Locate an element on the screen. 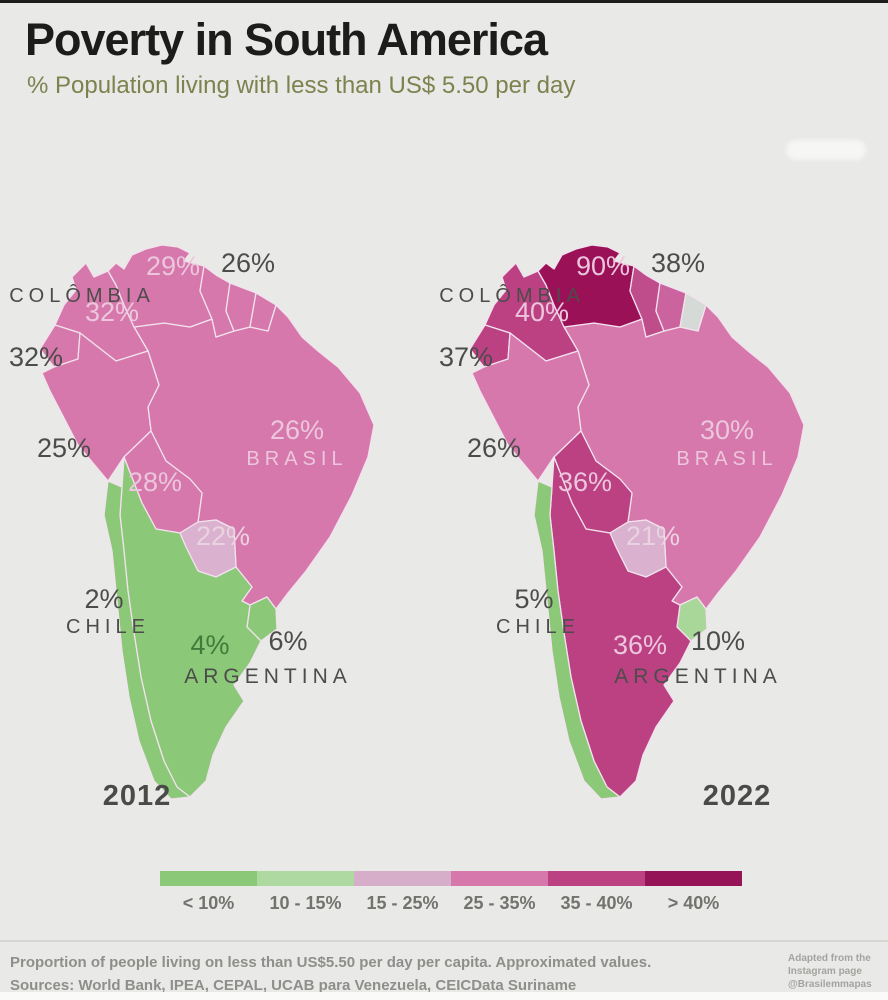  legend-swatch-lt10 is located at coordinates (208, 878).